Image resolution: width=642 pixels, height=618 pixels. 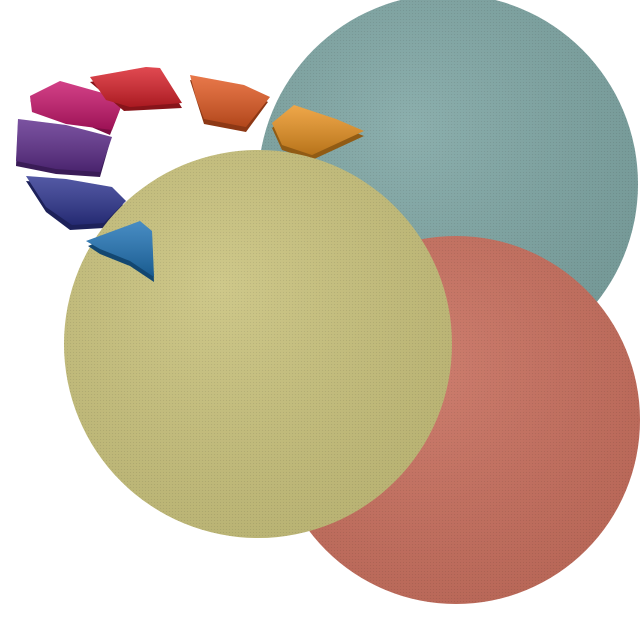 I want to click on spectrum-segment-indigo, so click(x=76, y=203).